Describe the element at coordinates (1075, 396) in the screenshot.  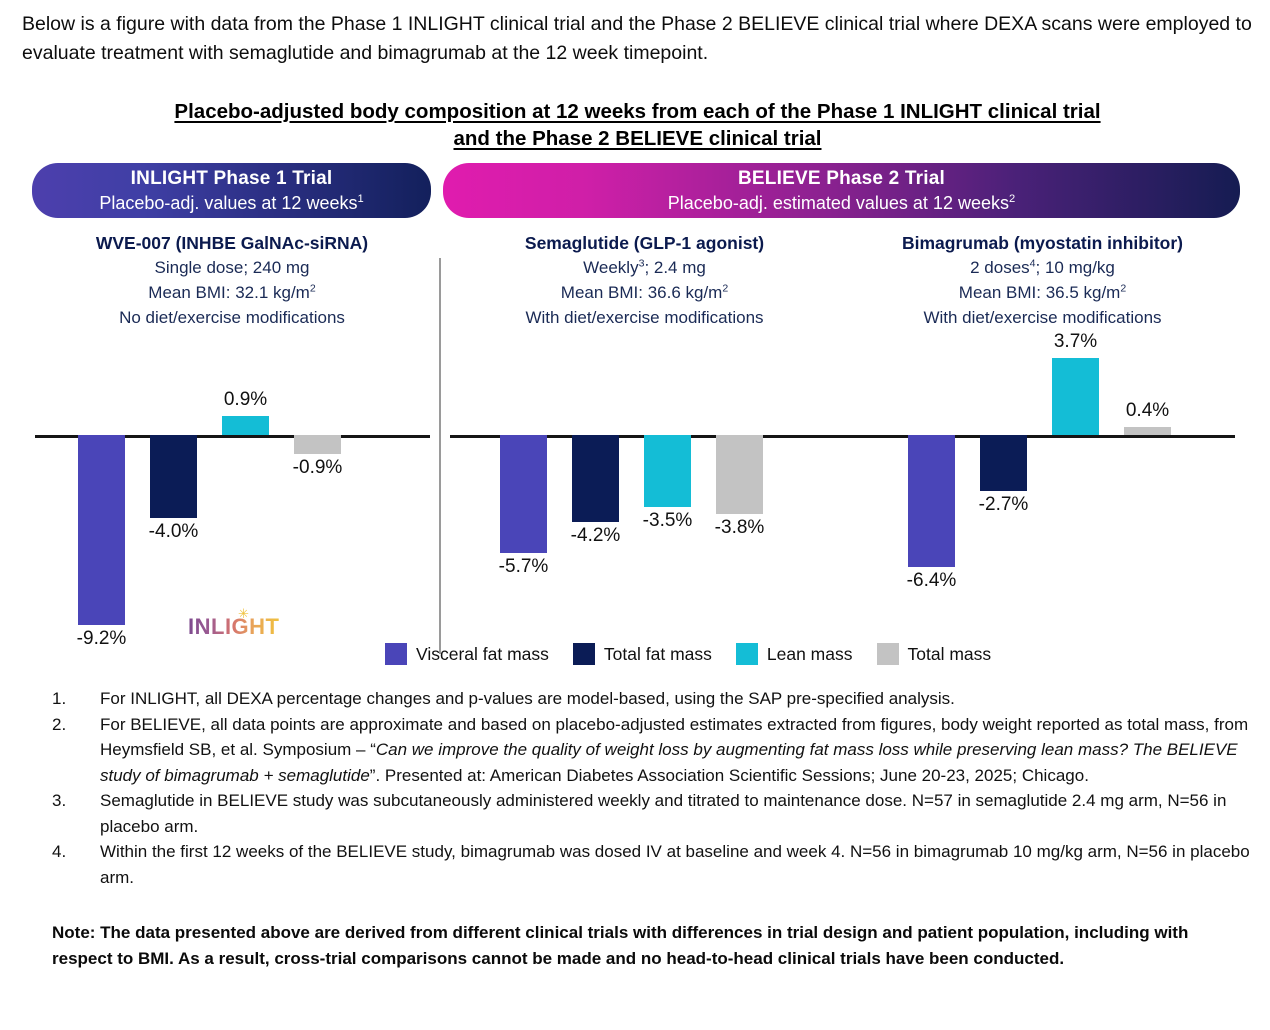
I see `bar-lean-mass-bimagrumab` at that location.